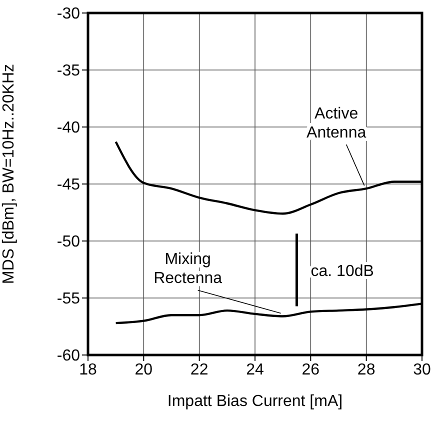 The image size is (435, 434). What do you see at coordinates (68, 299) in the screenshot?
I see `y-tick-label: -55` at bounding box center [68, 299].